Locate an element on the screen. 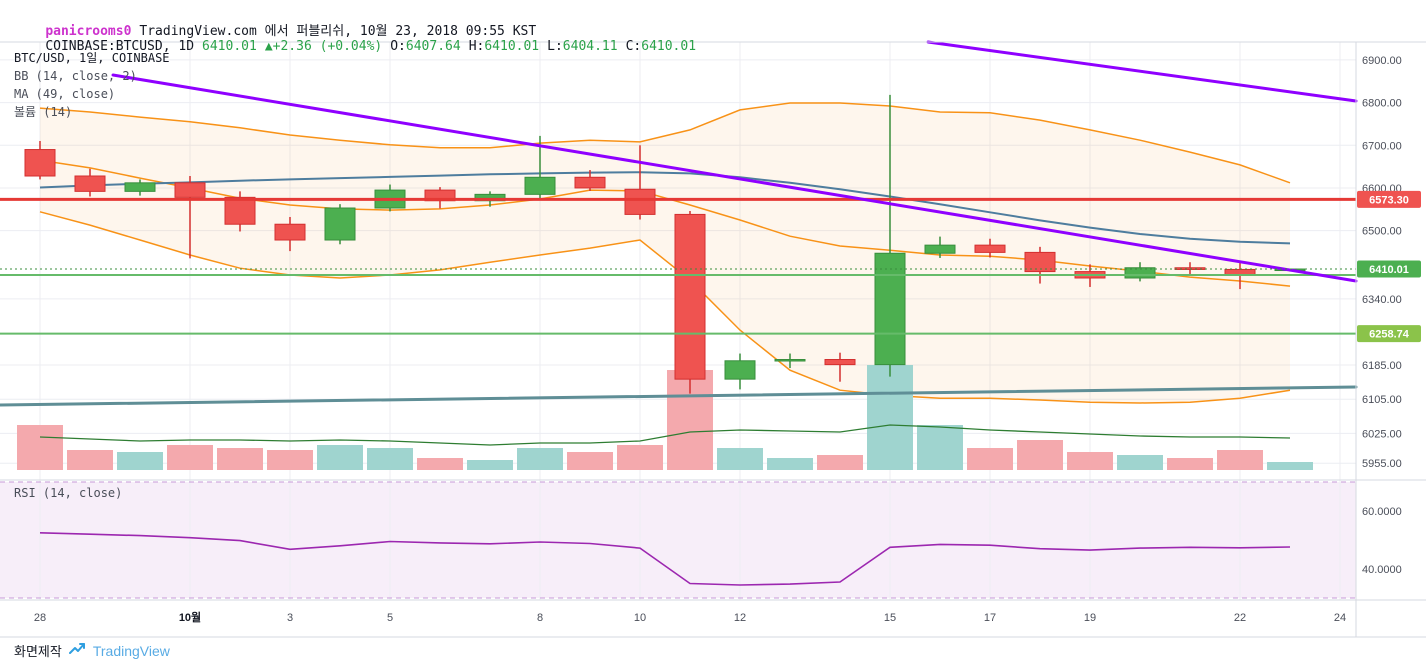  svg-text: 60.0000 is located at coordinates (1382, 512).